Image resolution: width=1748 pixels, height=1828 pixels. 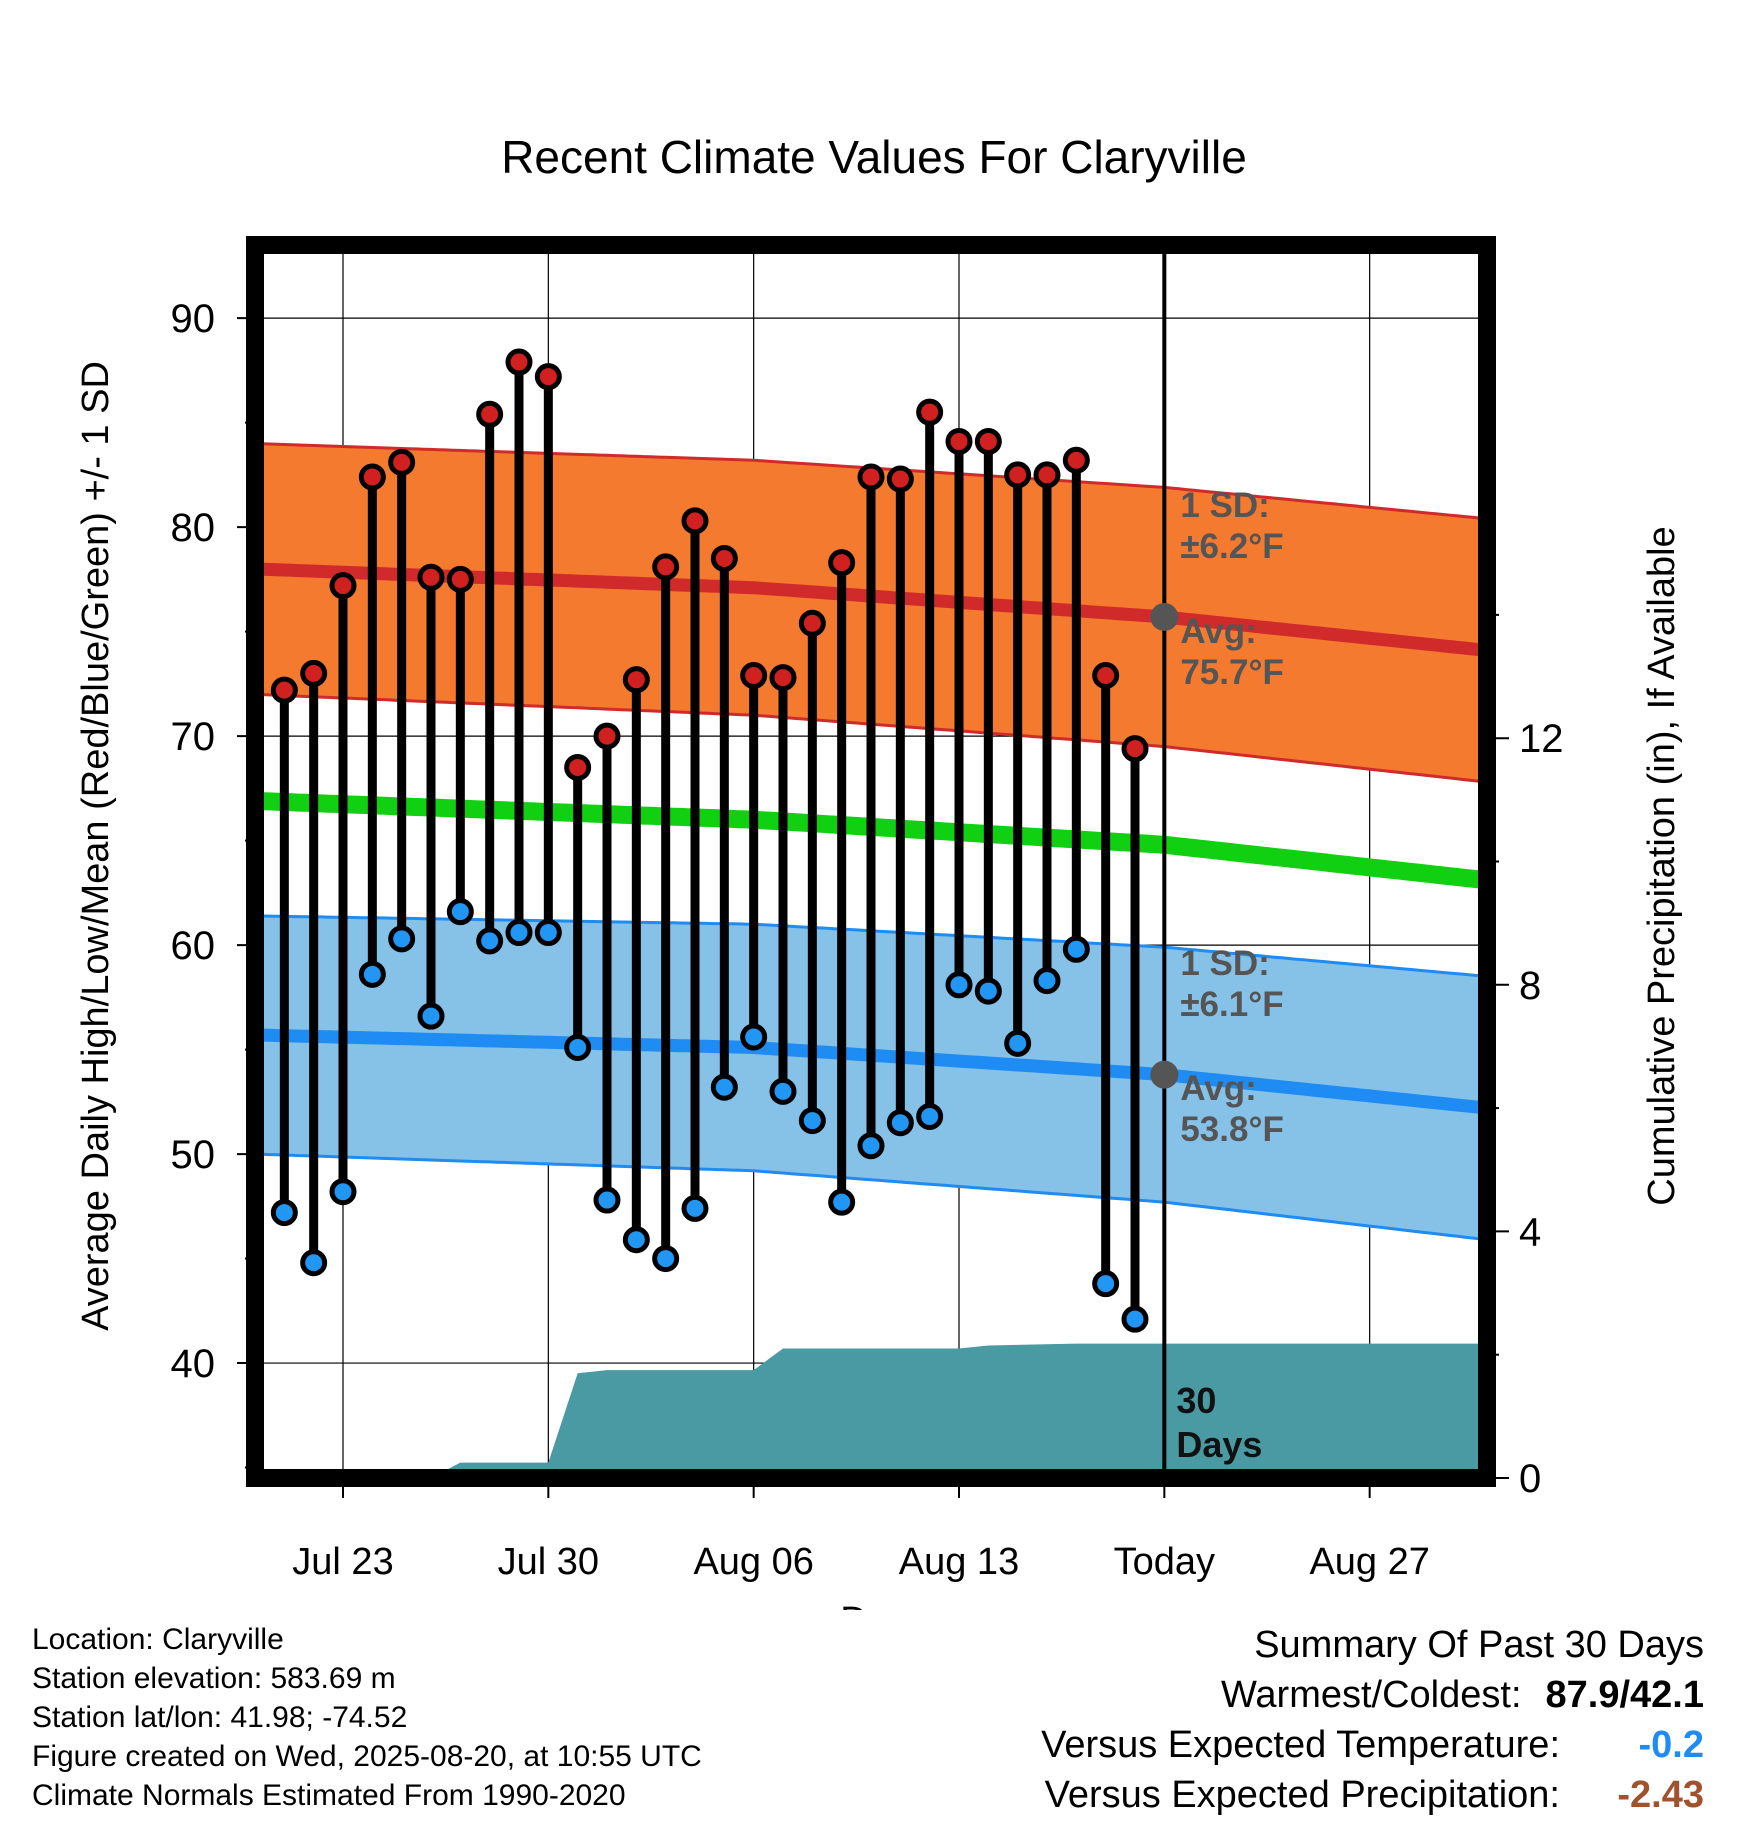 What do you see at coordinates (1671, 1745) in the screenshot?
I see `temp-anomaly-value: -0.2` at bounding box center [1671, 1745].